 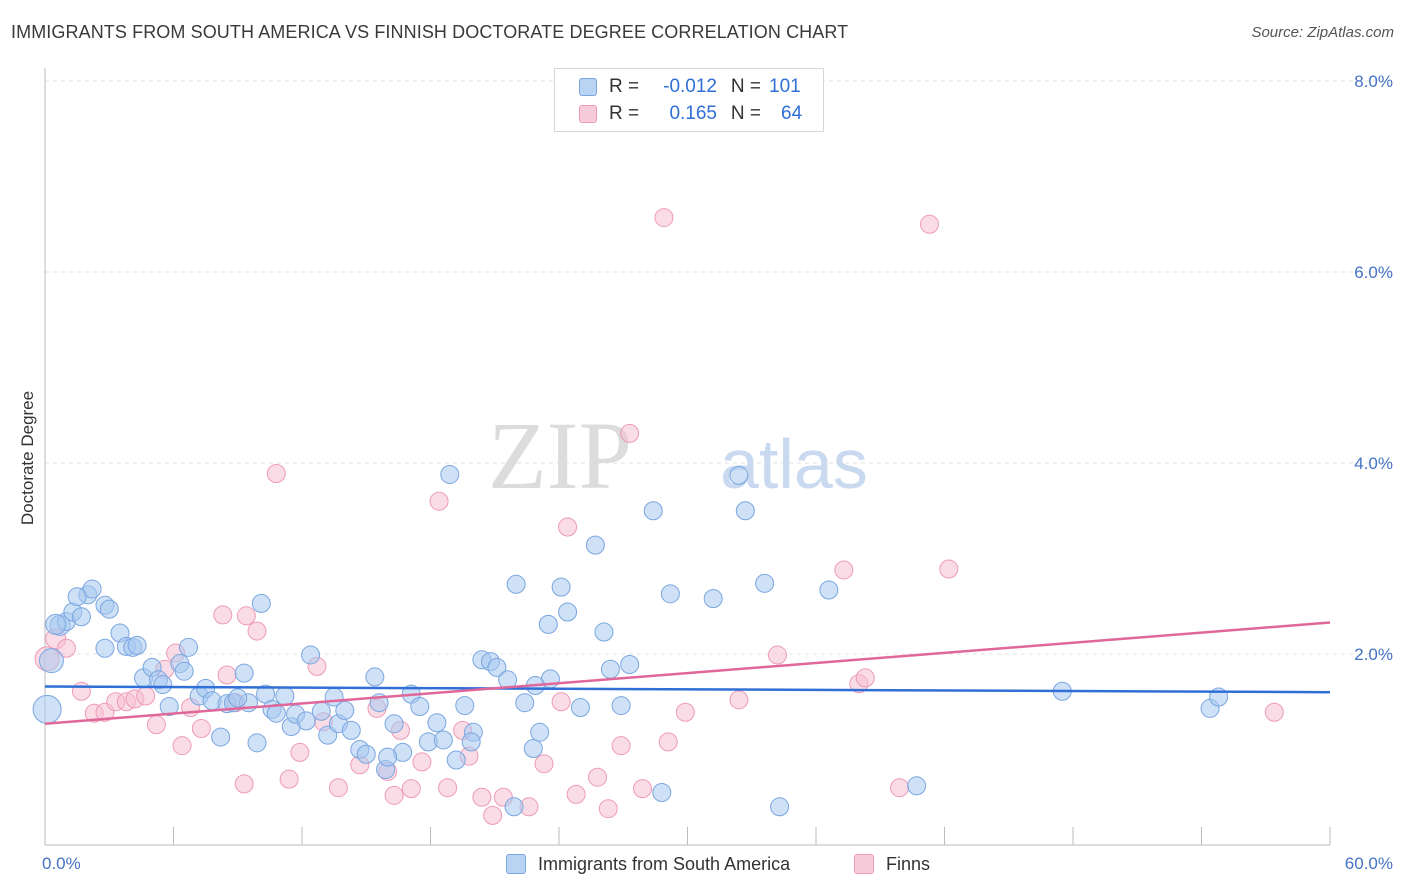 I want to click on y-tick-label: 8.0%, so click(x=1373, y=81).